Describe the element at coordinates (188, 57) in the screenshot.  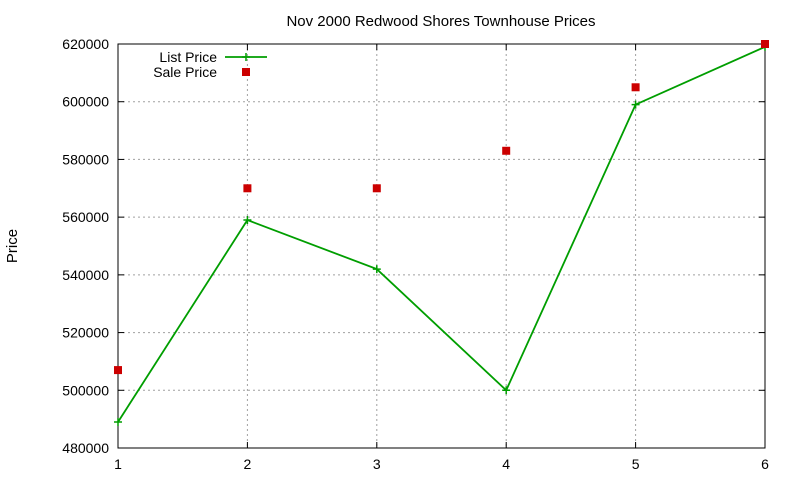
I see `legend-label-list-price: List Price` at that location.